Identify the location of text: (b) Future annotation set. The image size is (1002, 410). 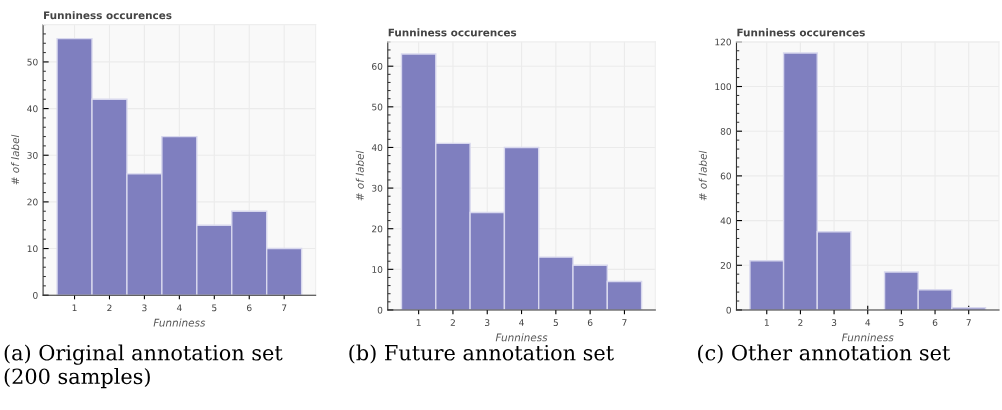
(481, 354).